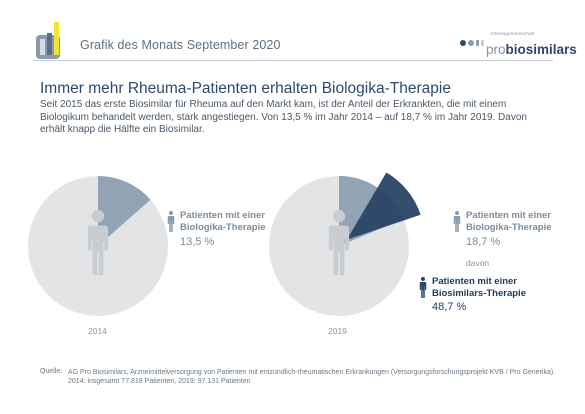 Image resolution: width=585 pixels, height=414 pixels. I want to click on legend-biosimilar-value: 48,7 %, so click(449, 307).